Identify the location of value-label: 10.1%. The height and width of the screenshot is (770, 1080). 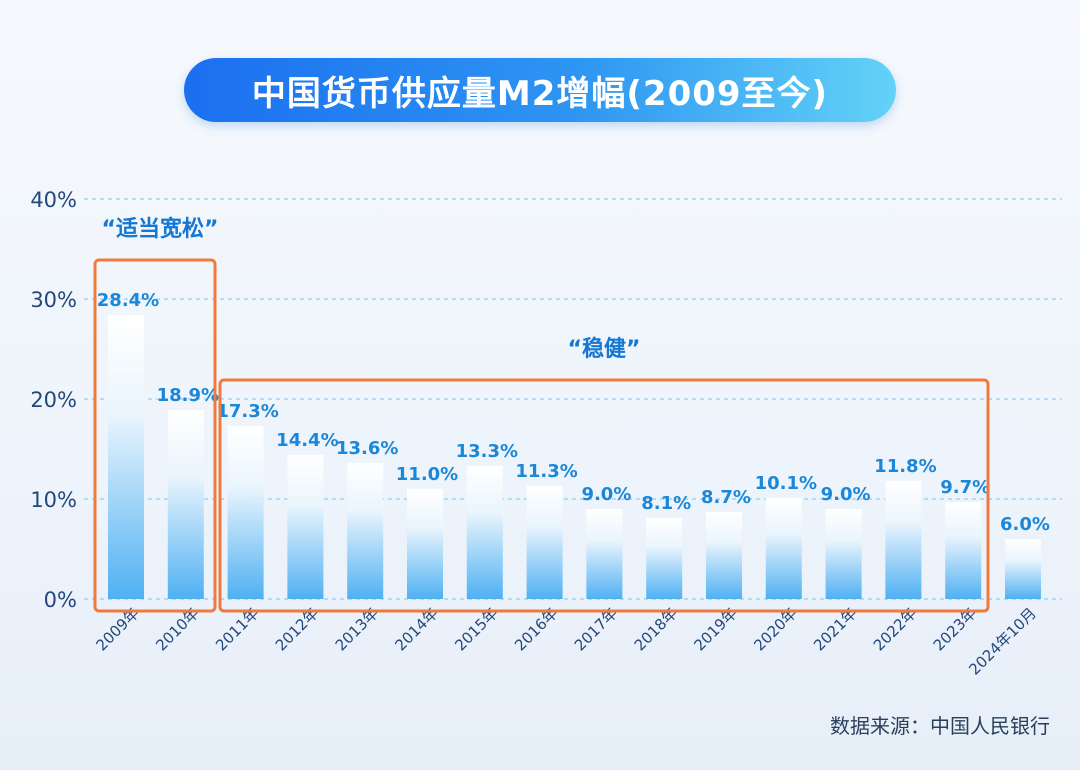
(786, 483).